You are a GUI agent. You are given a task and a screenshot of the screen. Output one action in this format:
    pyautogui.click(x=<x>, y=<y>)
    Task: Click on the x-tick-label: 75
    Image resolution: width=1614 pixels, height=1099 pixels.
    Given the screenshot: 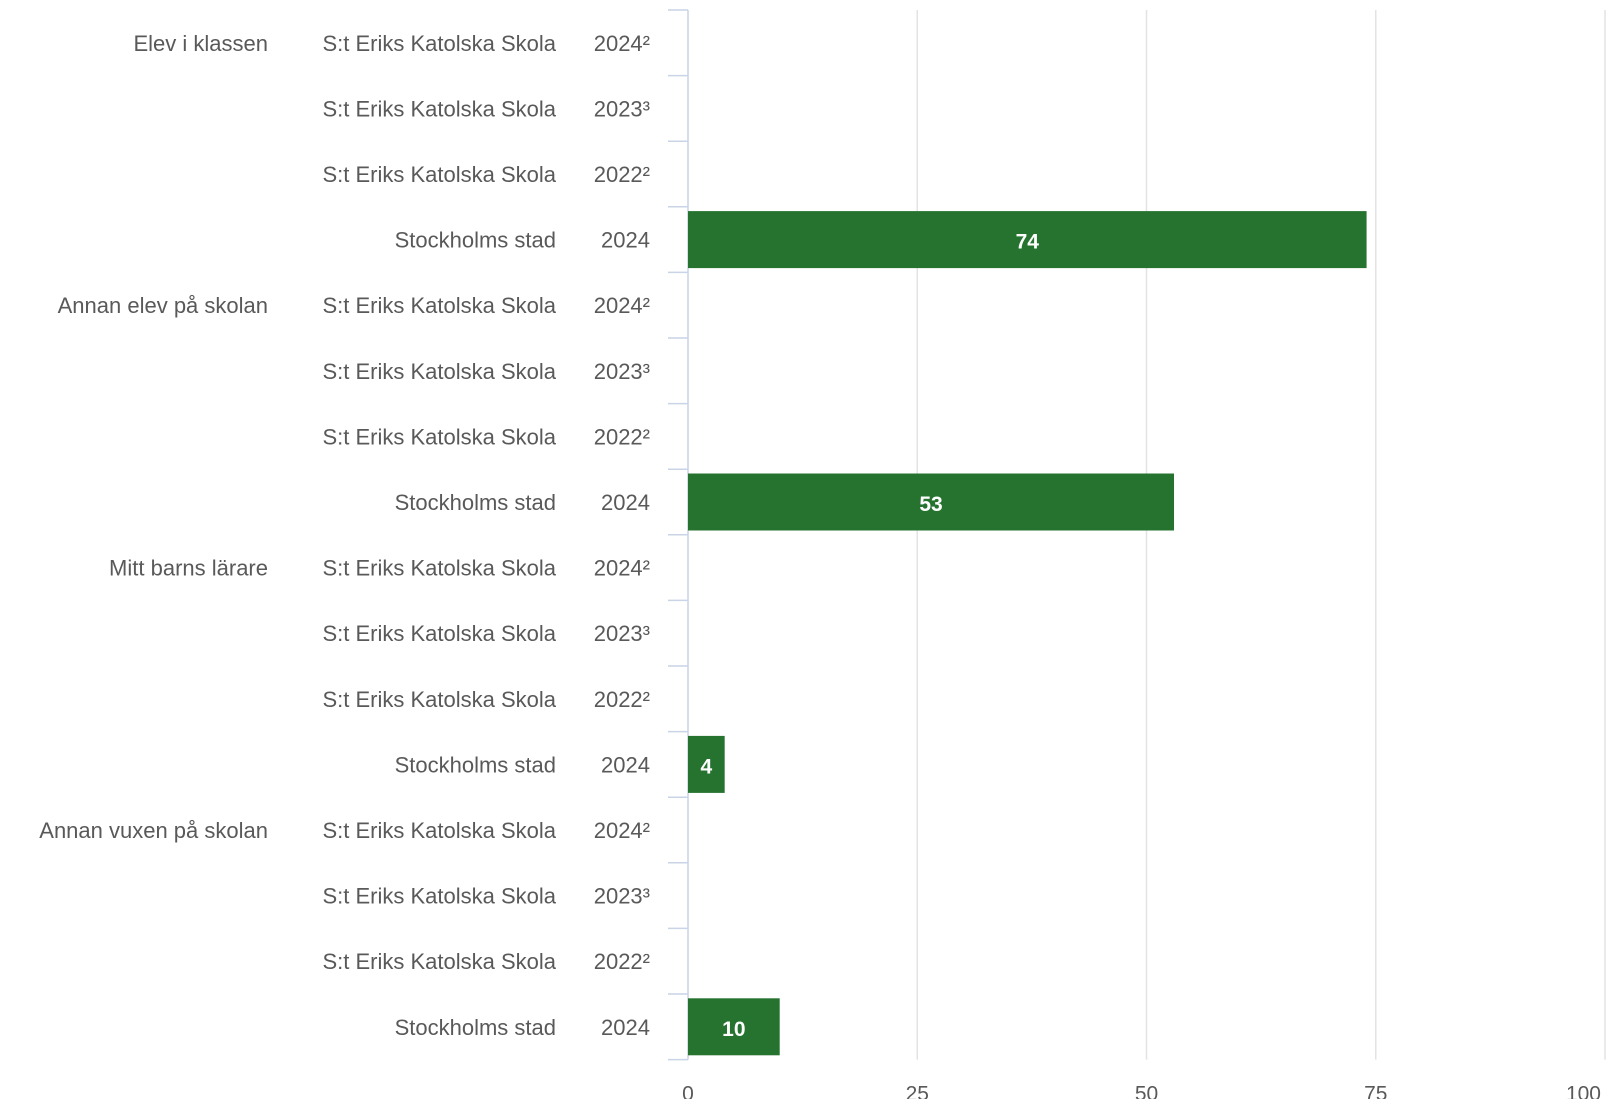 What is the action you would take?
    pyautogui.click(x=1375, y=1091)
    